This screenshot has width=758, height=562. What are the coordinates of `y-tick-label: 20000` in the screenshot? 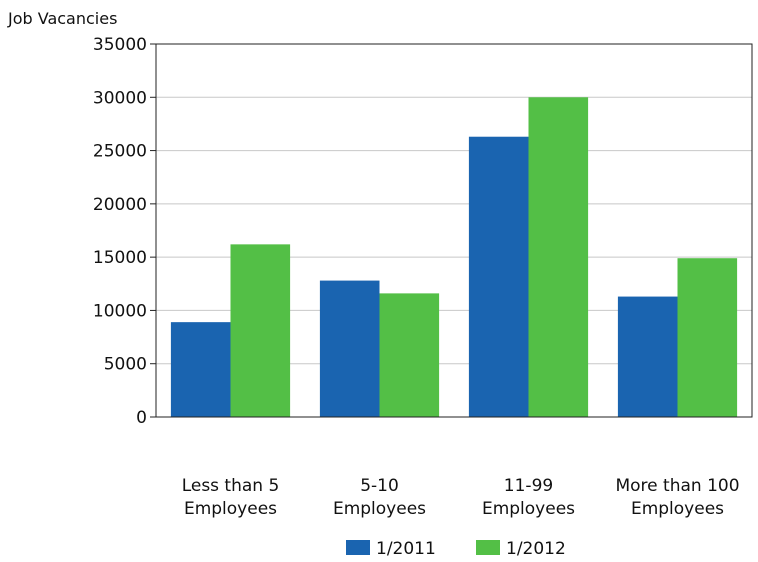 It's located at (120, 205).